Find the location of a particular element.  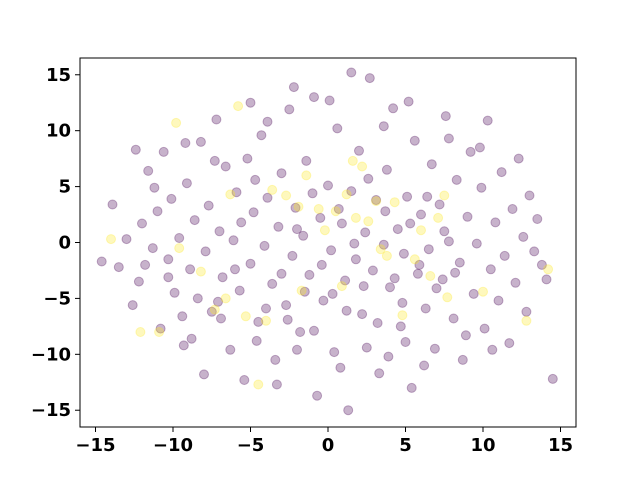

x-tick-label: −5 is located at coordinates (251, 445).